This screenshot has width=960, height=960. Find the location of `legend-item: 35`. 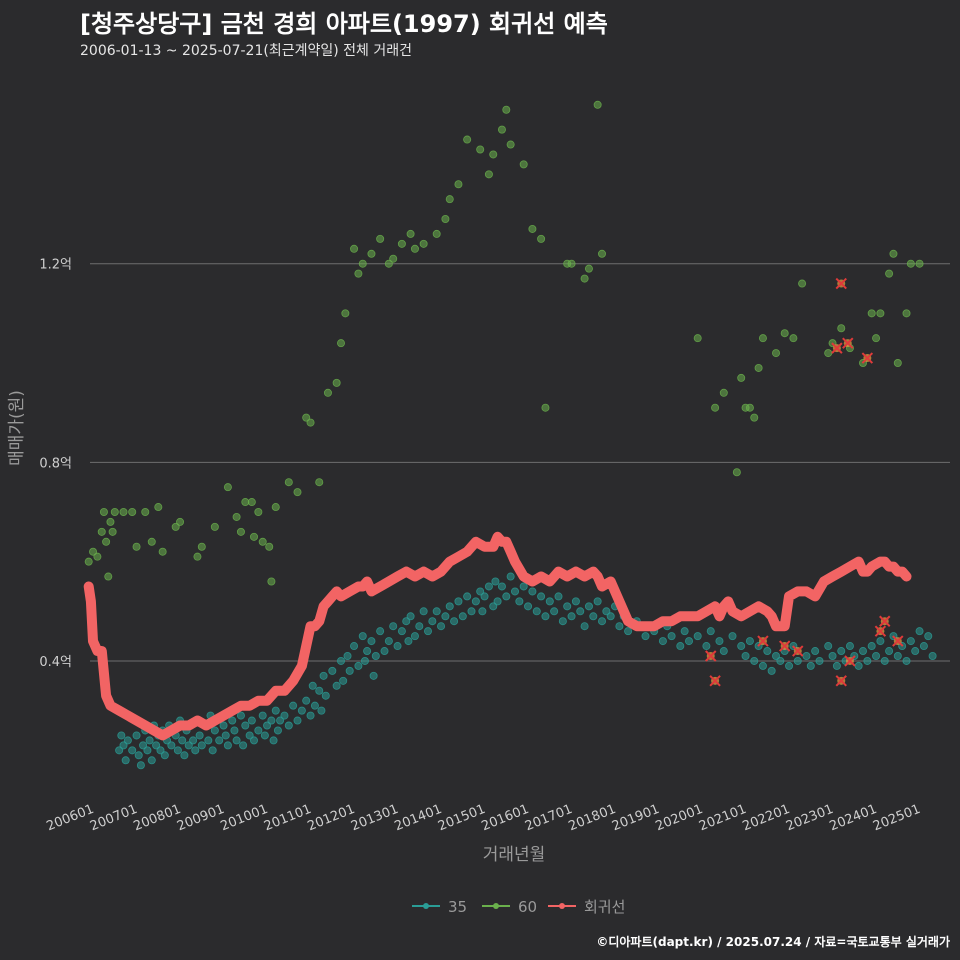

legend-item: 35 is located at coordinates (439, 907).